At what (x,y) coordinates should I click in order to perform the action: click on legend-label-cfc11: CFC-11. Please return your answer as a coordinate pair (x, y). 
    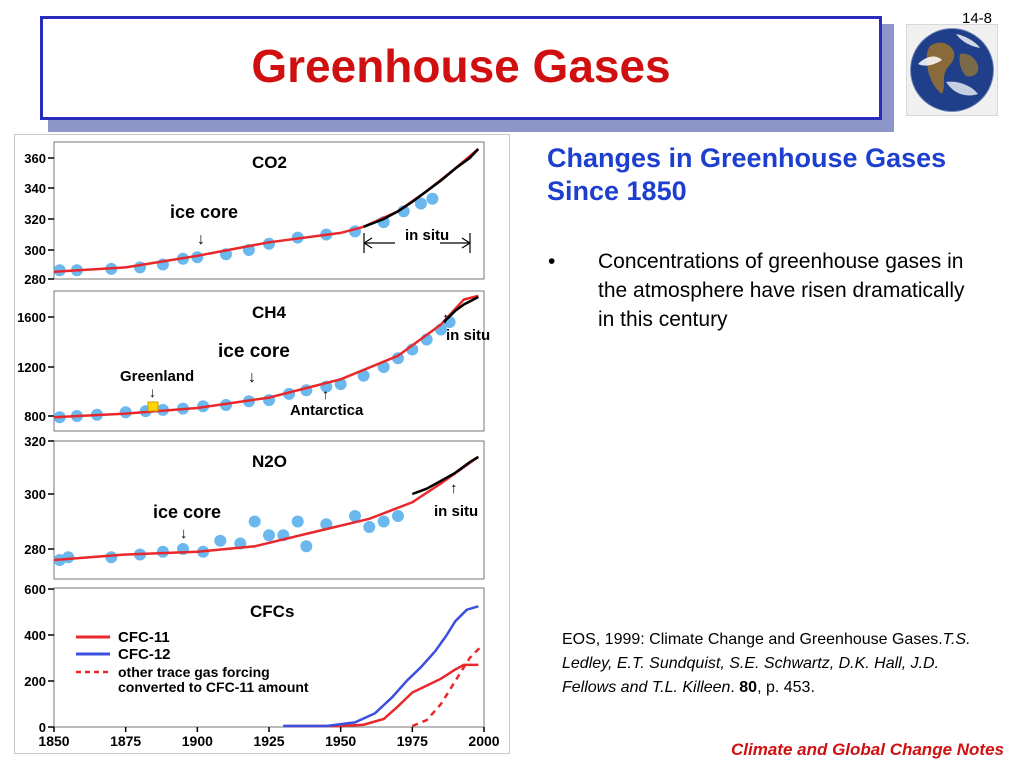
    Looking at the image, I should click on (144, 637).